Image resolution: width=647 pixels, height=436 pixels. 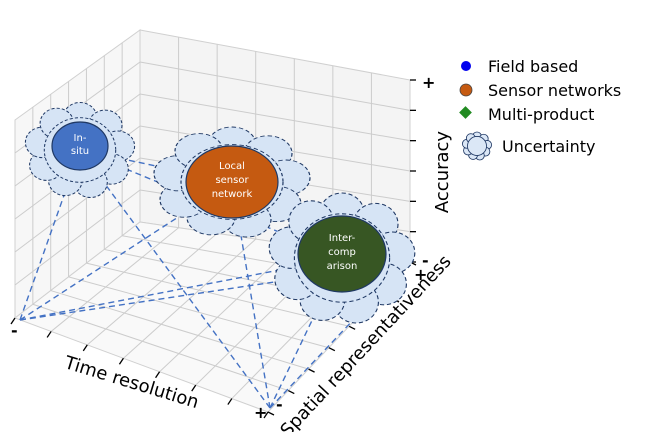 I want to click on node-label-line: sensor, so click(x=232, y=180).